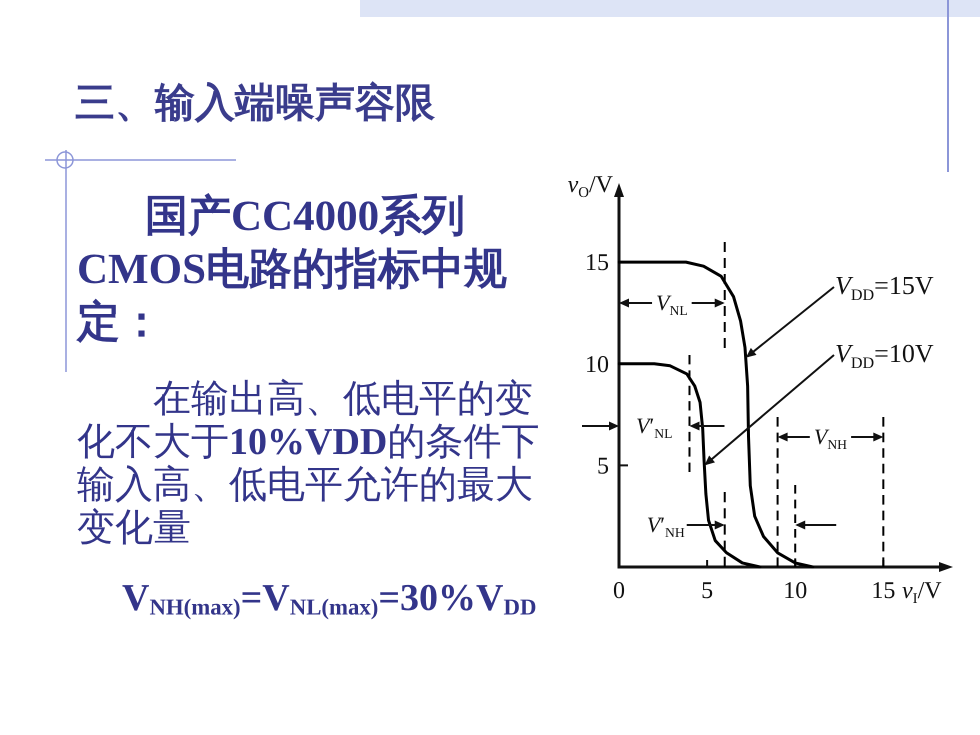  What do you see at coordinates (597, 263) in the screenshot?
I see `y-tick-label: 15` at bounding box center [597, 263].